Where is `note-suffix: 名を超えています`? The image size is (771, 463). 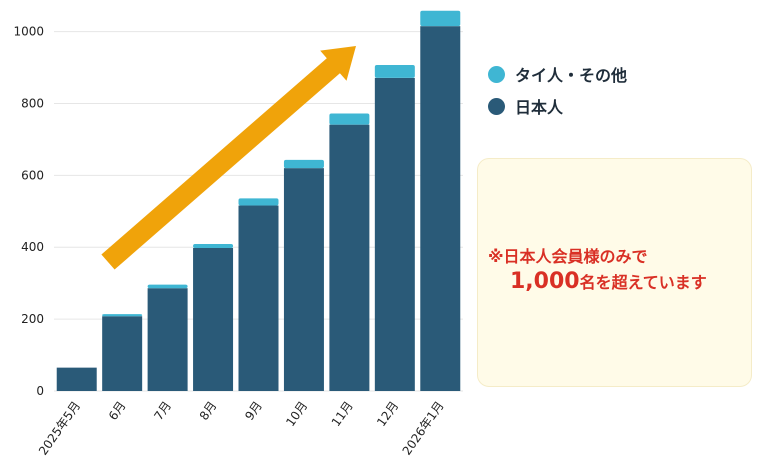
note-suffix: 名を超えています is located at coordinates (643, 282).